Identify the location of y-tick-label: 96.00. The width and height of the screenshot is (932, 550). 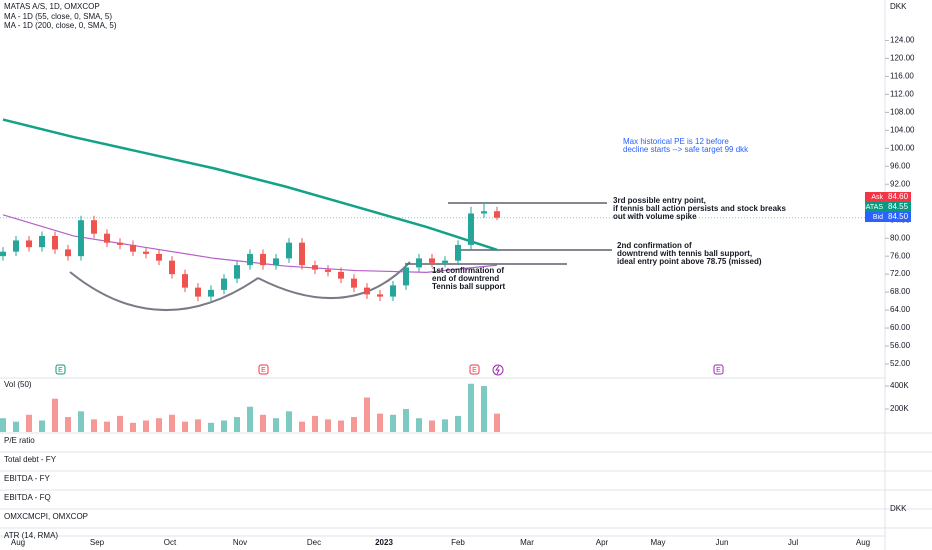
(900, 165).